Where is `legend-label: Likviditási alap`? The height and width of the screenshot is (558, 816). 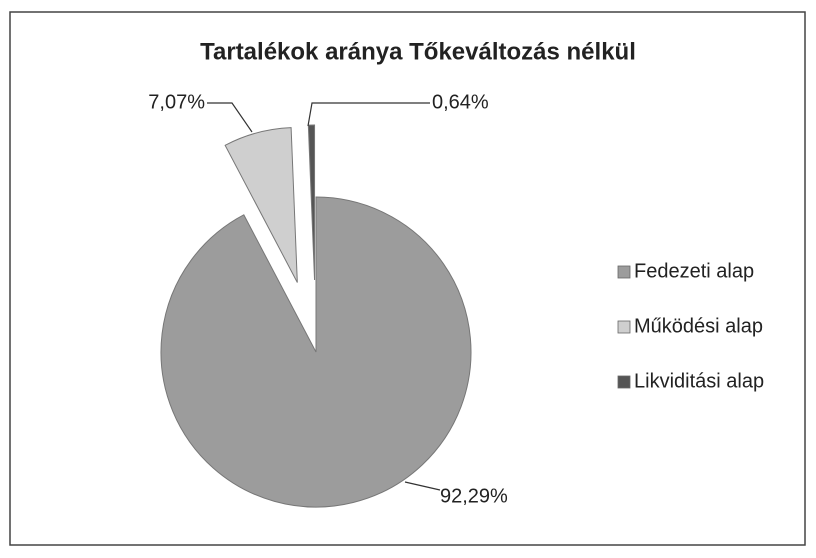 legend-label: Likviditási alap is located at coordinates (699, 381).